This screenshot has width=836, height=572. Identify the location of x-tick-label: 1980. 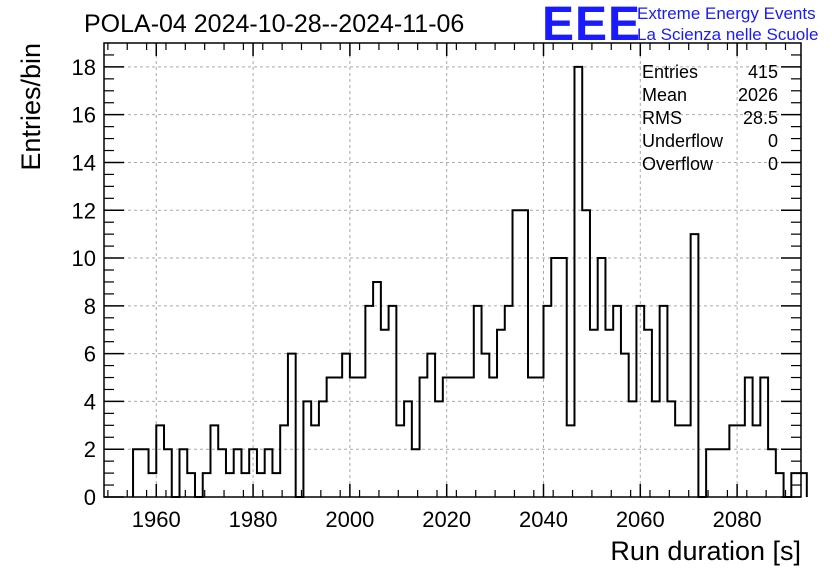
(253, 519).